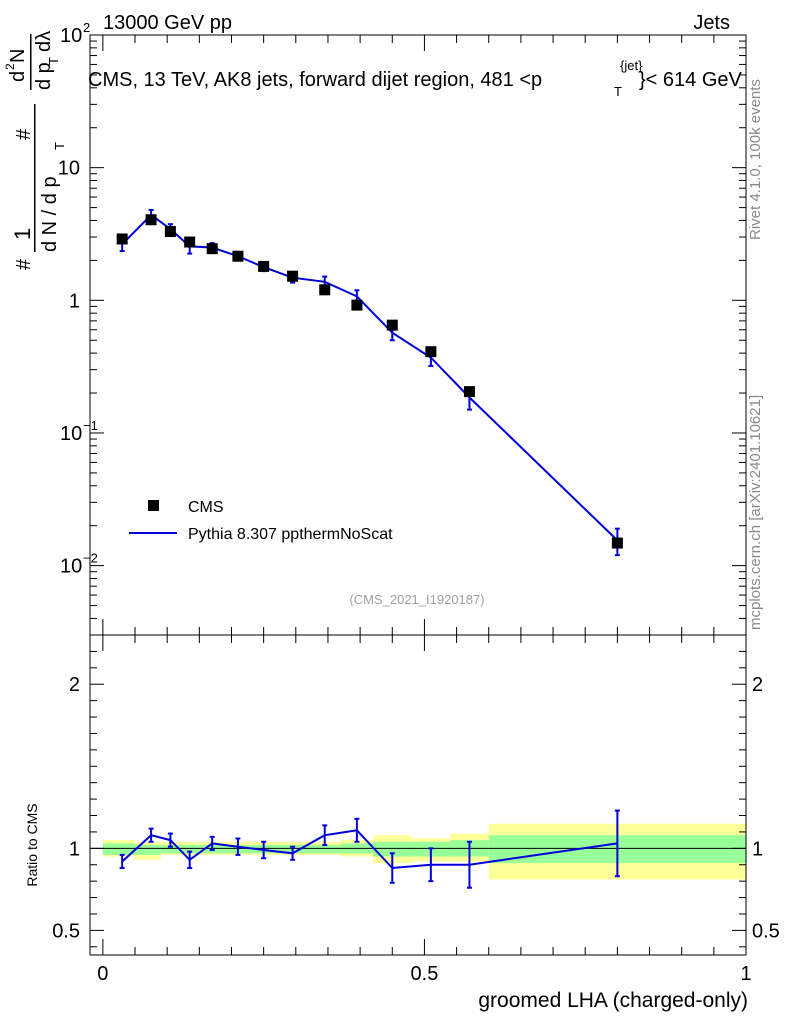 Image resolution: width=786 pixels, height=1024 pixels. What do you see at coordinates (10, 66) in the screenshot?
I see `y-label-exponent: 2` at bounding box center [10, 66].